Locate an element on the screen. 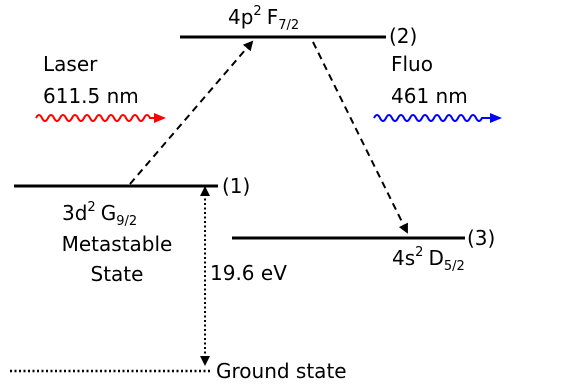 This screenshot has width=587, height=386. level-2-label: 4p2 F7/2 is located at coordinates (263, 18).